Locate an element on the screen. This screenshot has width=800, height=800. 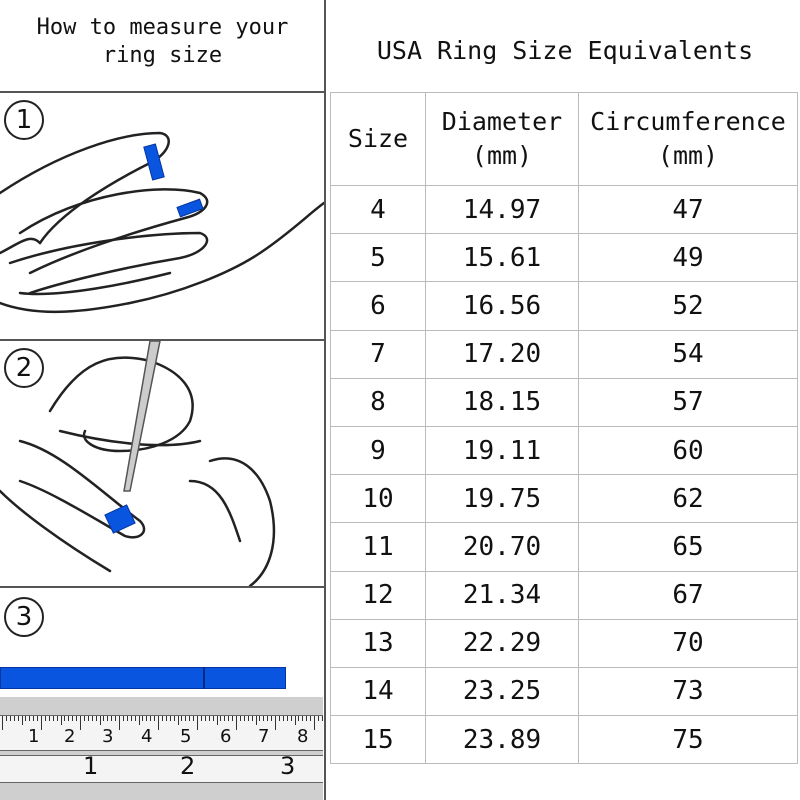
table-row: 7 17.20 54 is located at coordinates (564, 354).